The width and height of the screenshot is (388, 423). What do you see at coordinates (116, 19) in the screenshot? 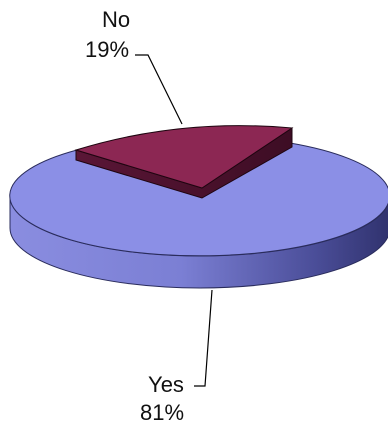
I see `label-no-name: No` at bounding box center [116, 19].